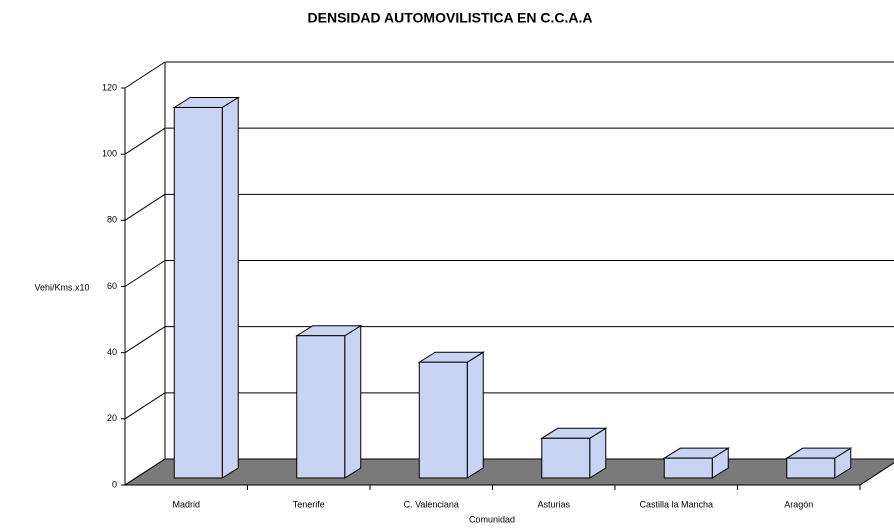  I want to click on chart-title: DENSIDAD AUTOMOVILISTICA EN C.C.A.A, so click(450, 18).